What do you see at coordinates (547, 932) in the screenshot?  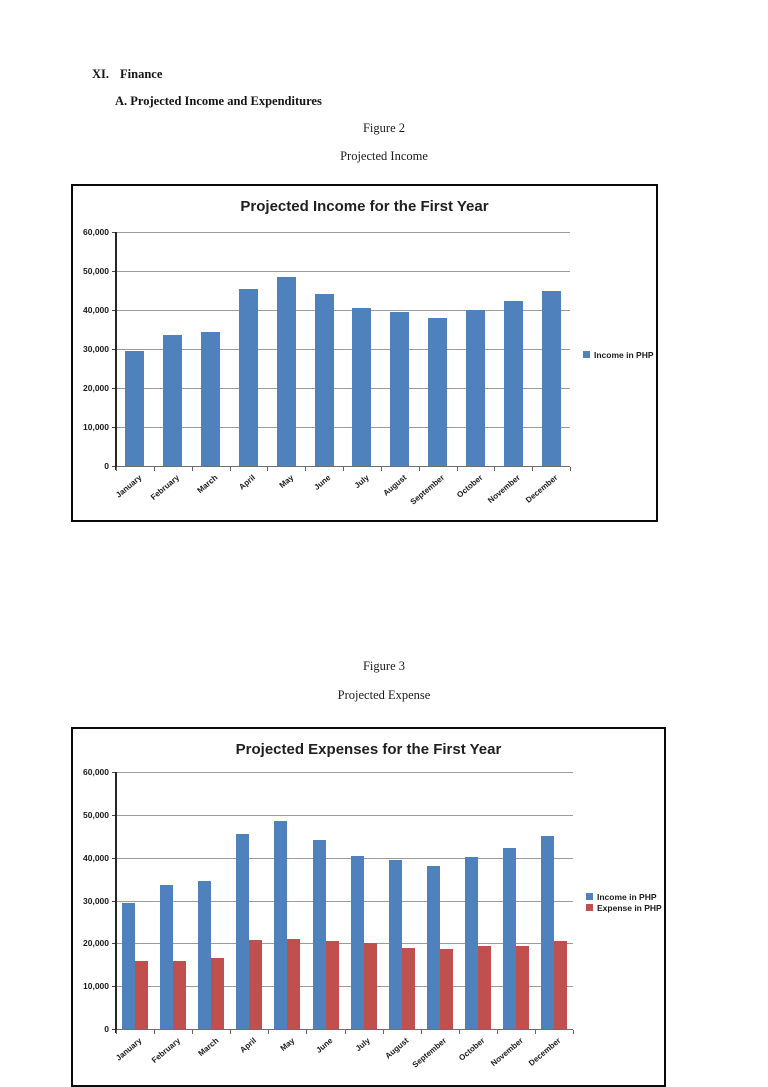 I see `income-bar-december` at bounding box center [547, 932].